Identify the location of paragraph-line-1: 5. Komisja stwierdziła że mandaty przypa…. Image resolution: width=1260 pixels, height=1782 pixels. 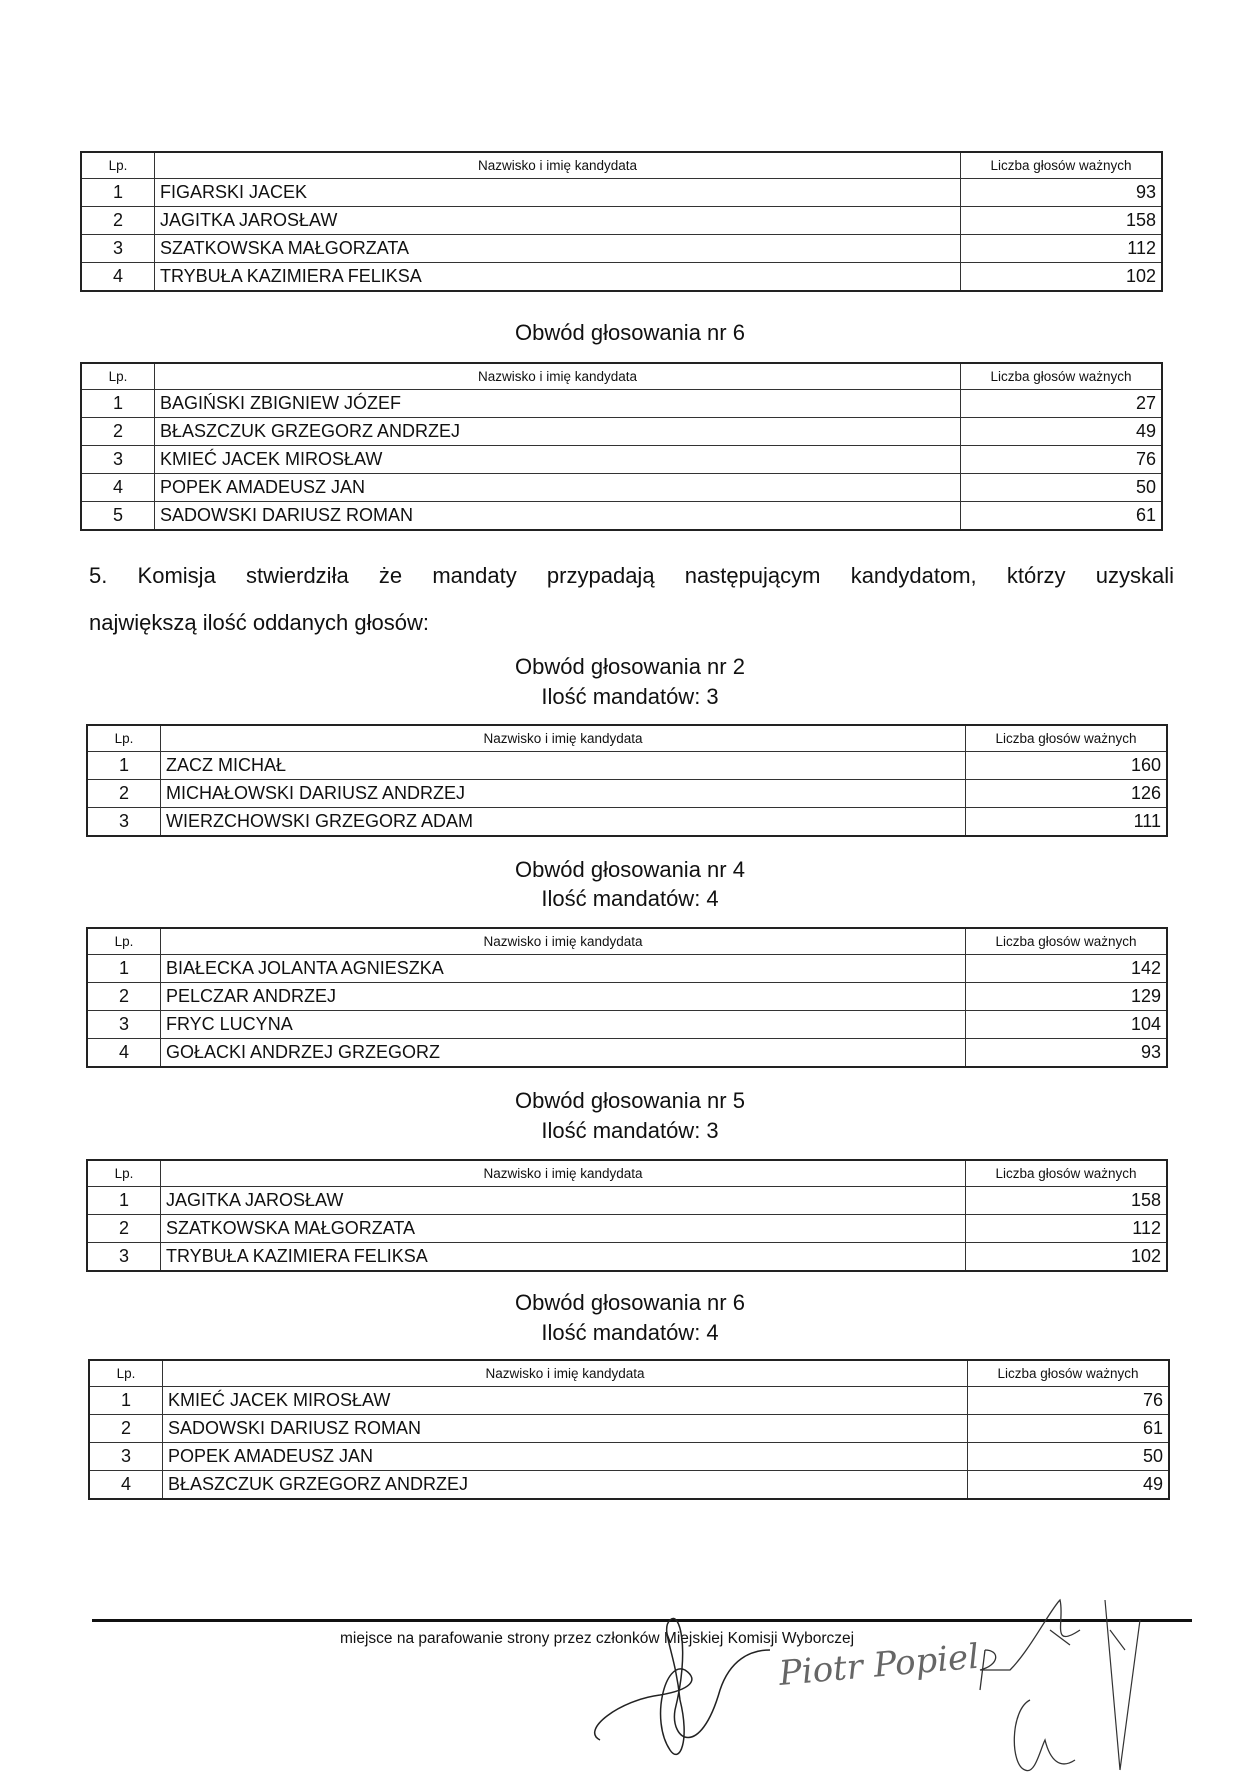
(631, 575).